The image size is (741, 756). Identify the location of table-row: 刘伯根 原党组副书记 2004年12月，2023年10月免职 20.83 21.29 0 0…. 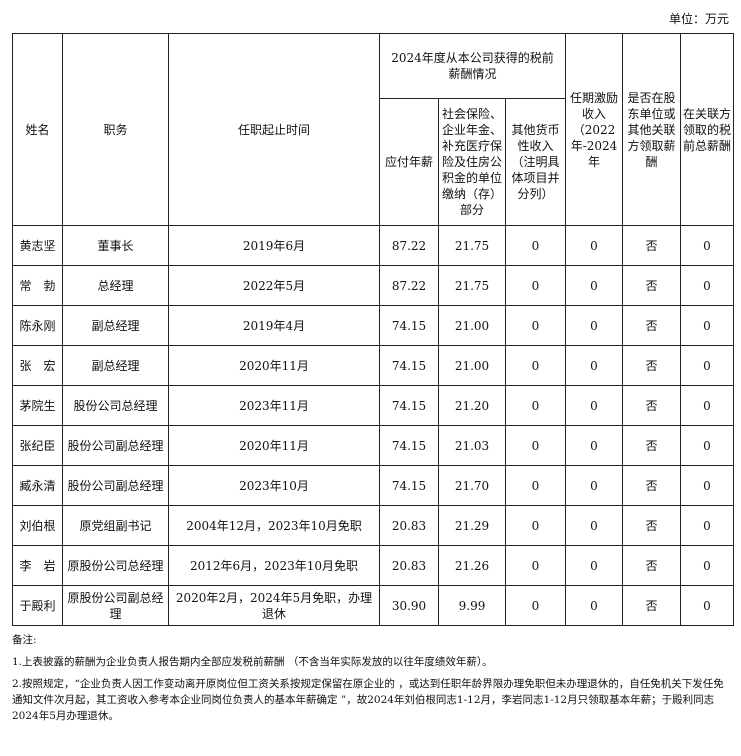
(373, 525).